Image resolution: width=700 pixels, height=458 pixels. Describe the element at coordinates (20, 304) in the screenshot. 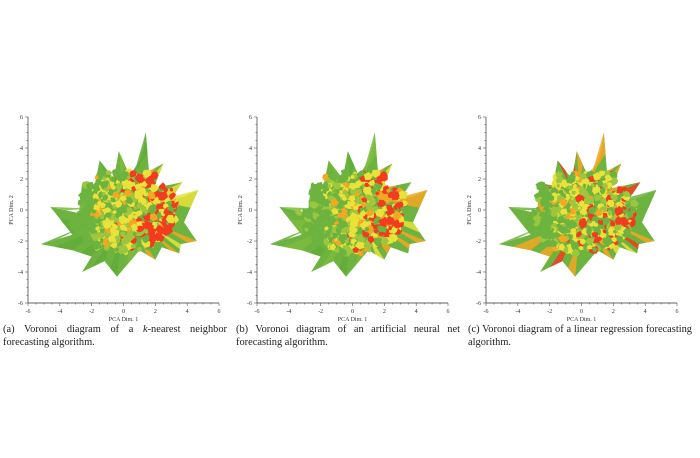

I see `y-tick-label: -6` at that location.